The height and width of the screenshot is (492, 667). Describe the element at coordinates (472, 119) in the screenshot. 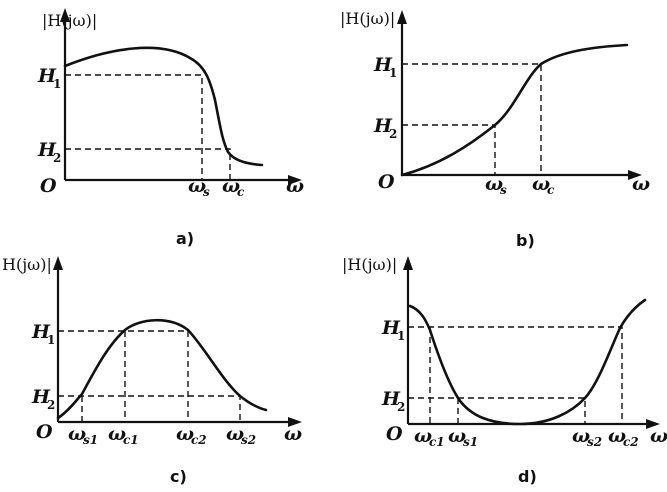

I see `panel-b-guide-h1-wc` at that location.